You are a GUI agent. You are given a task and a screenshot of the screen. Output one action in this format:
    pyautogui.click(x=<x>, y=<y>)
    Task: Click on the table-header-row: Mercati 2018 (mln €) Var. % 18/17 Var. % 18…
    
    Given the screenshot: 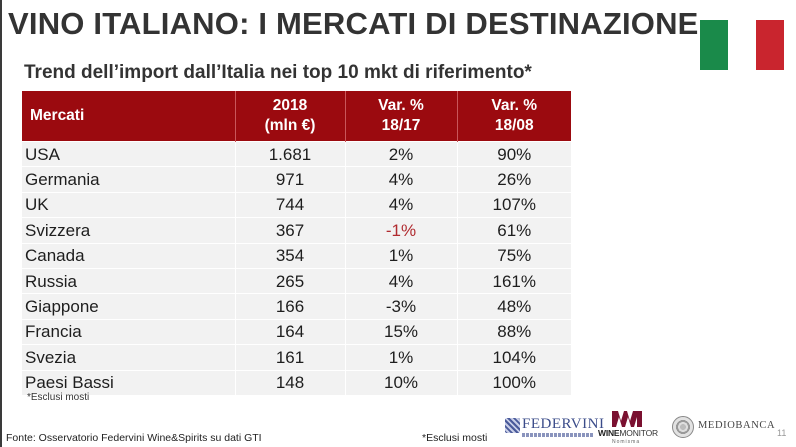 What is the action you would take?
    pyautogui.click(x=296, y=116)
    